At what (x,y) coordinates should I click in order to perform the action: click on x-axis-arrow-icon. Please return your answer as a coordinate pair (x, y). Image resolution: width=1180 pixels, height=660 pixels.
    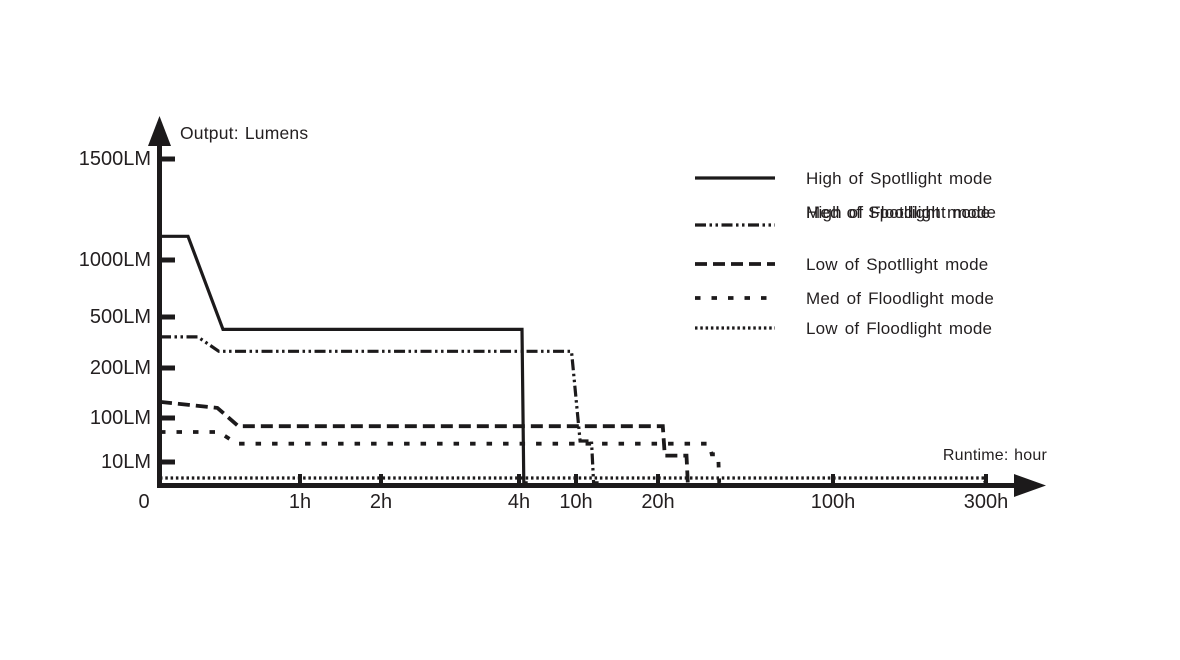
    Looking at the image, I should click on (1030, 485).